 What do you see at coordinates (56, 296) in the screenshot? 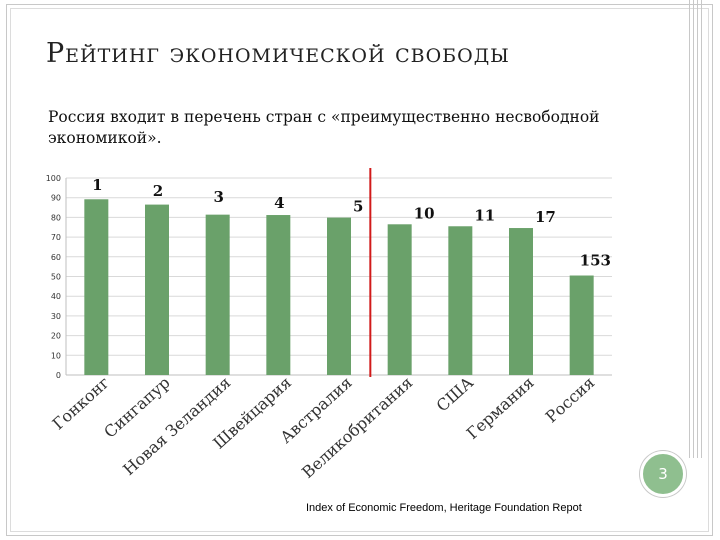
I see `y-tick-label: 40` at bounding box center [56, 296].